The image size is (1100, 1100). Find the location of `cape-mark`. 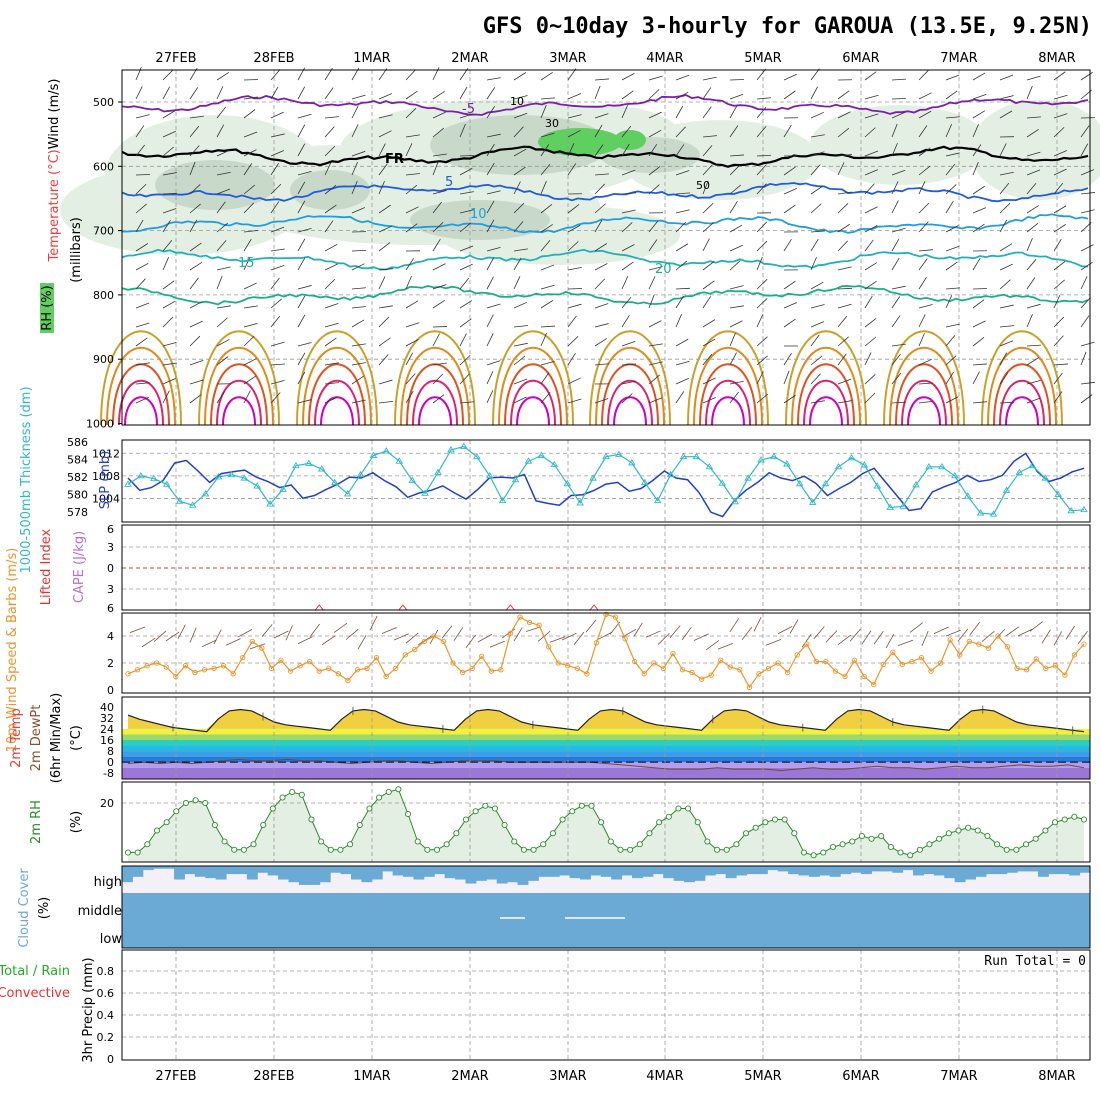

cape-mark is located at coordinates (594, 607).